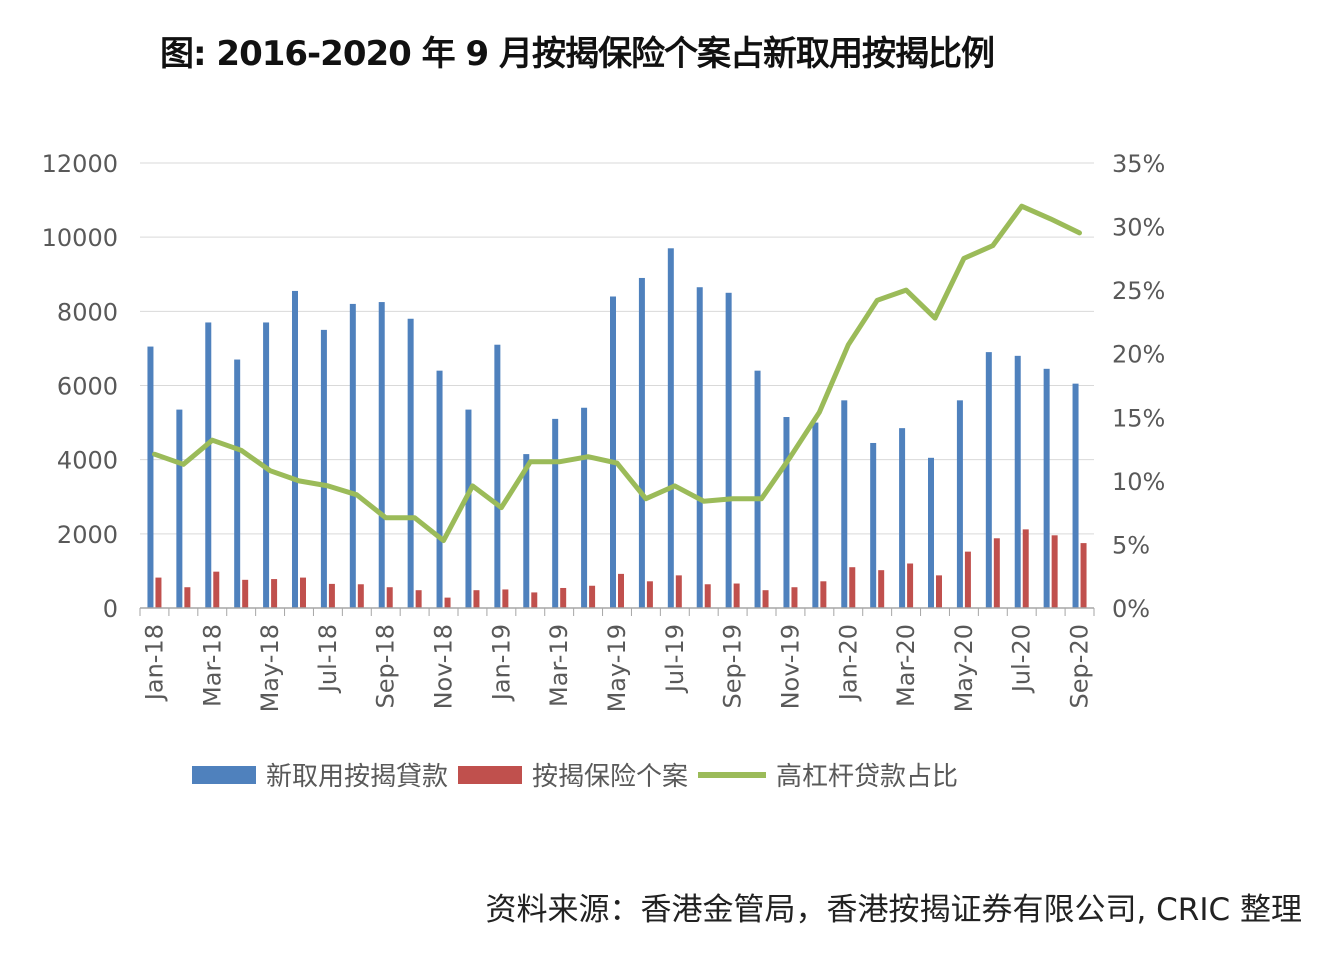  Describe the element at coordinates (848, 663) in the screenshot. I see `x-tick-label: Jan-20` at that location.